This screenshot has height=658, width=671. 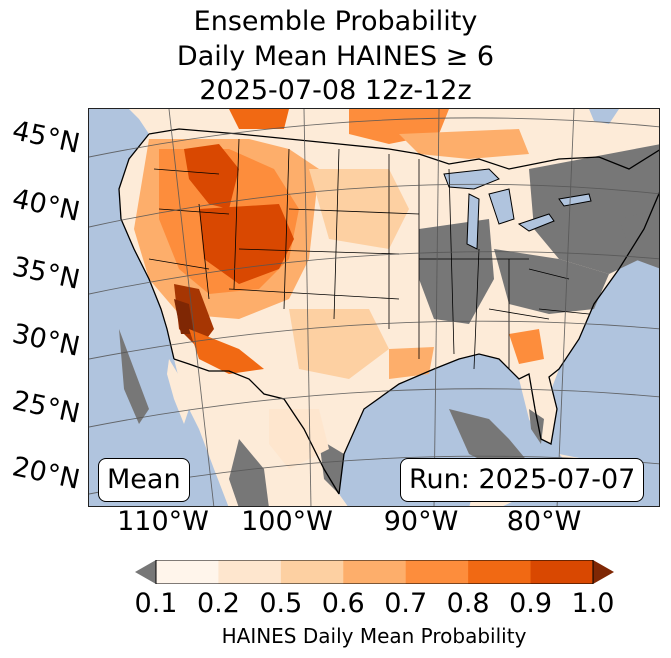 I want to click on lat-label-30: 30°N, so click(x=46, y=340).